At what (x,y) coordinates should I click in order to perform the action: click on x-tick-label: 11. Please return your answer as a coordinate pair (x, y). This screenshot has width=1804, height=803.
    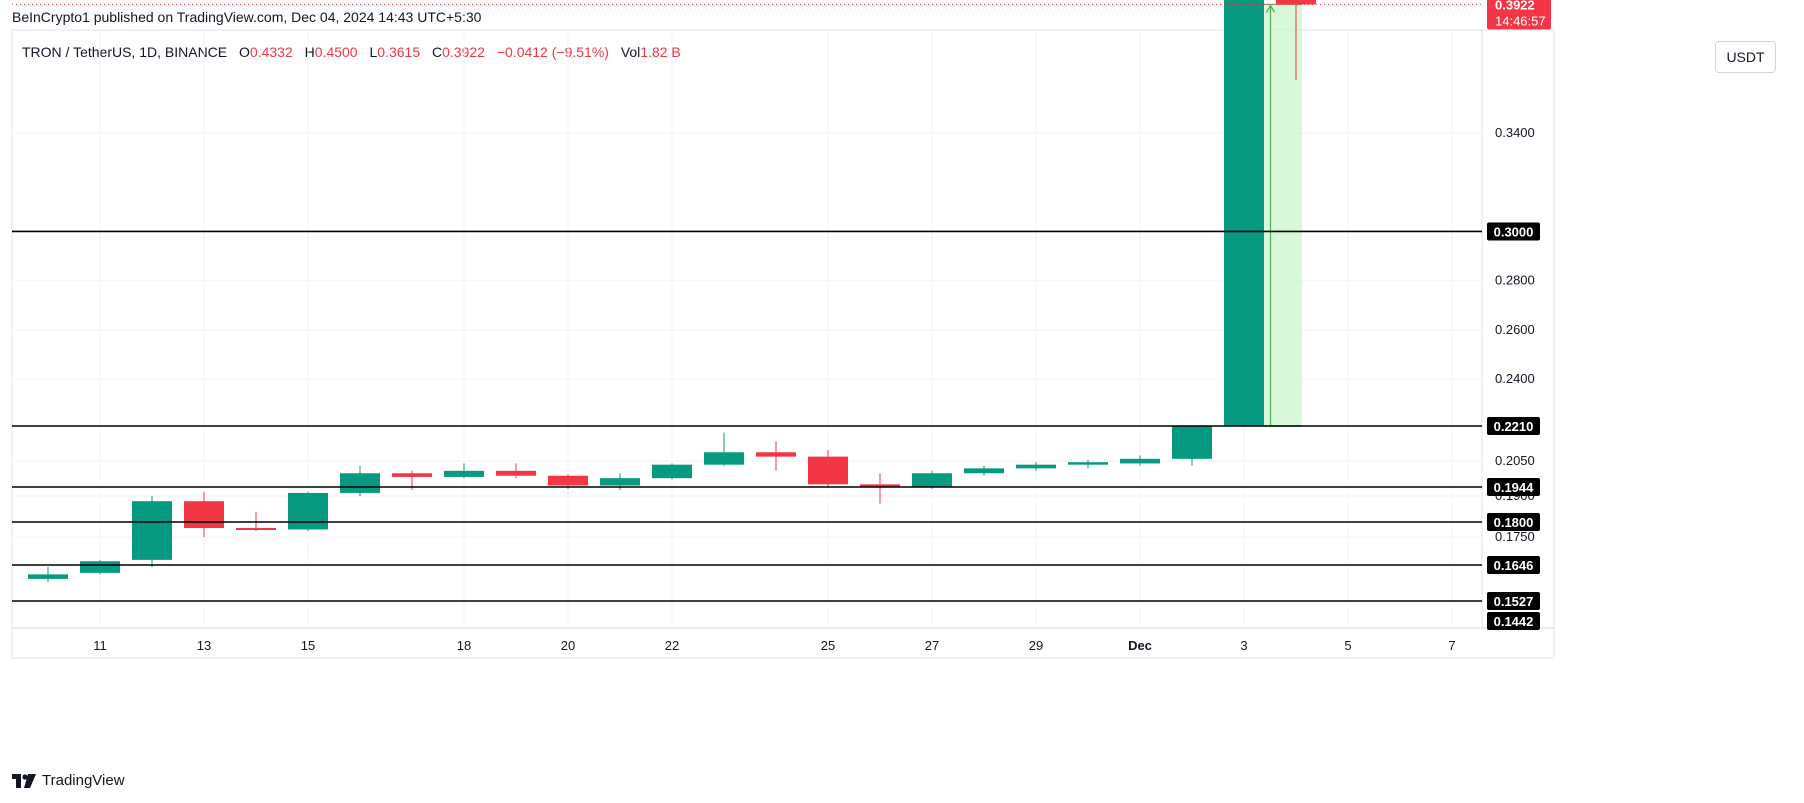
    Looking at the image, I should click on (100, 645).